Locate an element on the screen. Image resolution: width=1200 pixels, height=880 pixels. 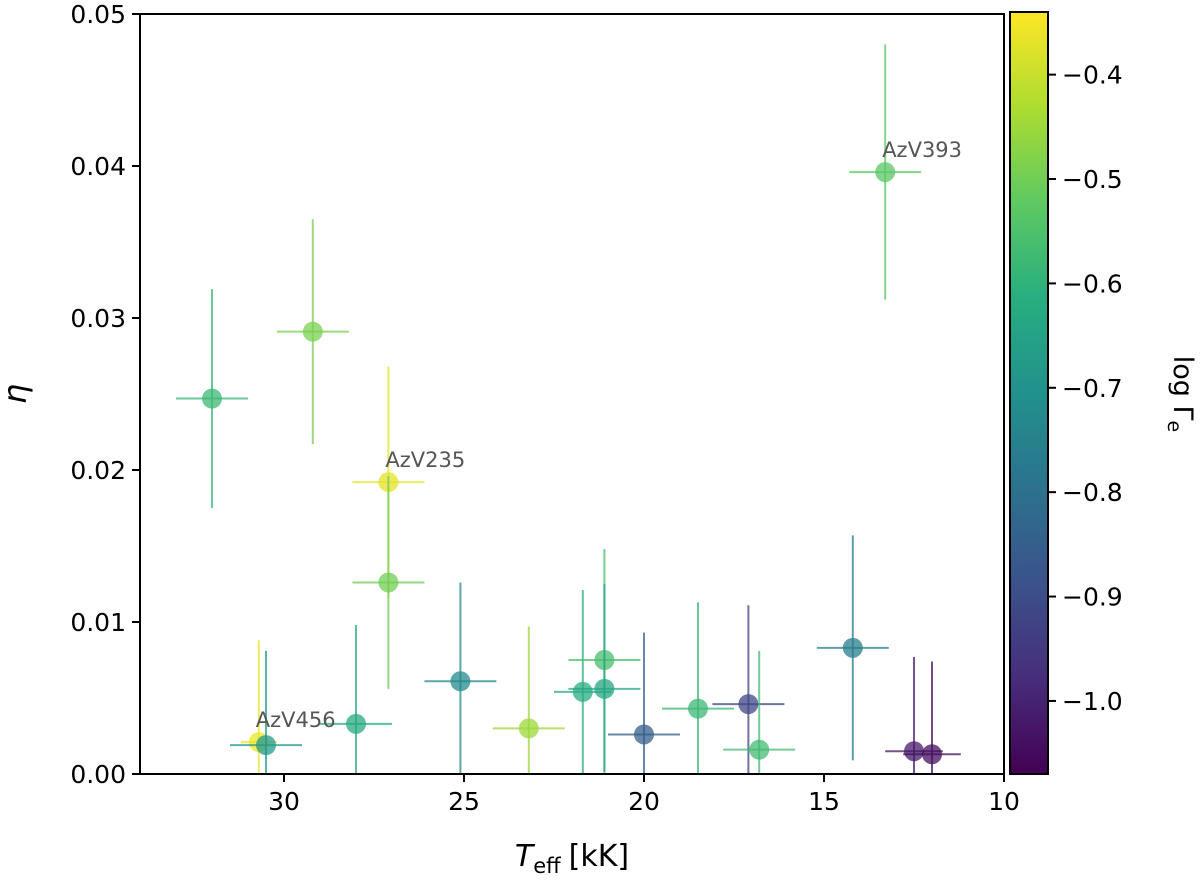
colorbar-tick-label: −0.9 is located at coordinates (1092, 597).